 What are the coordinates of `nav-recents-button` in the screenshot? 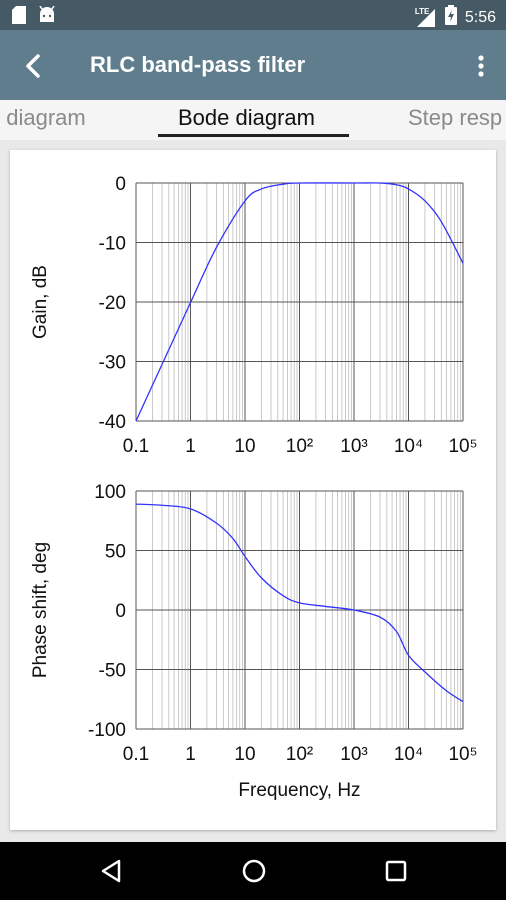 It's located at (396, 871).